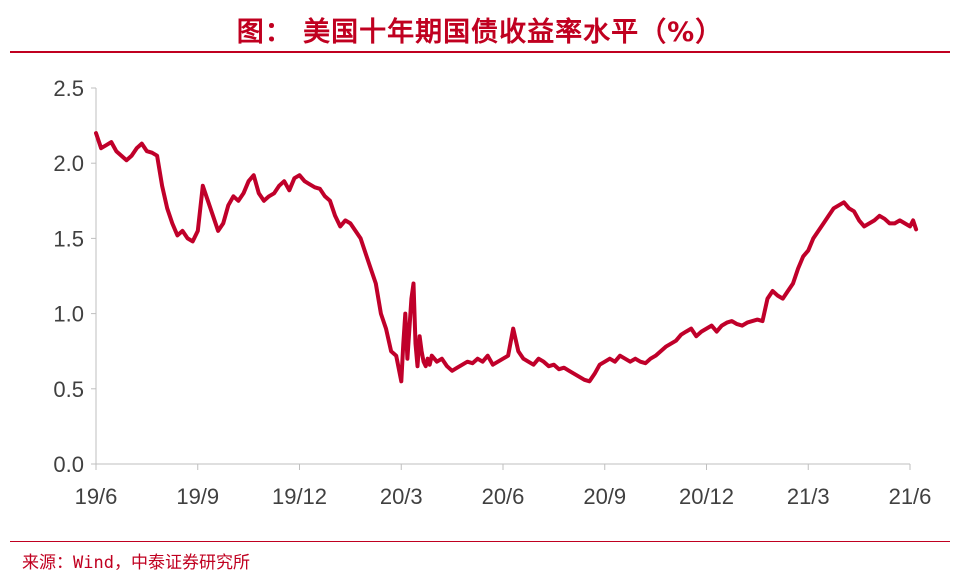 The width and height of the screenshot is (960, 577). What do you see at coordinates (68, 163) in the screenshot?
I see `y-tick-label: 2.0` at bounding box center [68, 163].